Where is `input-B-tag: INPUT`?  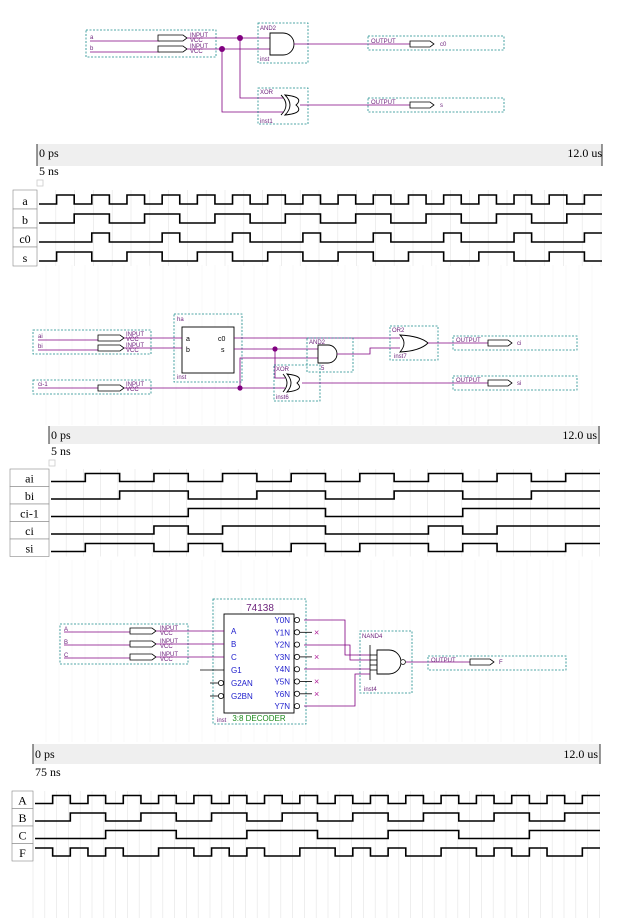 input-B-tag: INPUT is located at coordinates (169, 642).